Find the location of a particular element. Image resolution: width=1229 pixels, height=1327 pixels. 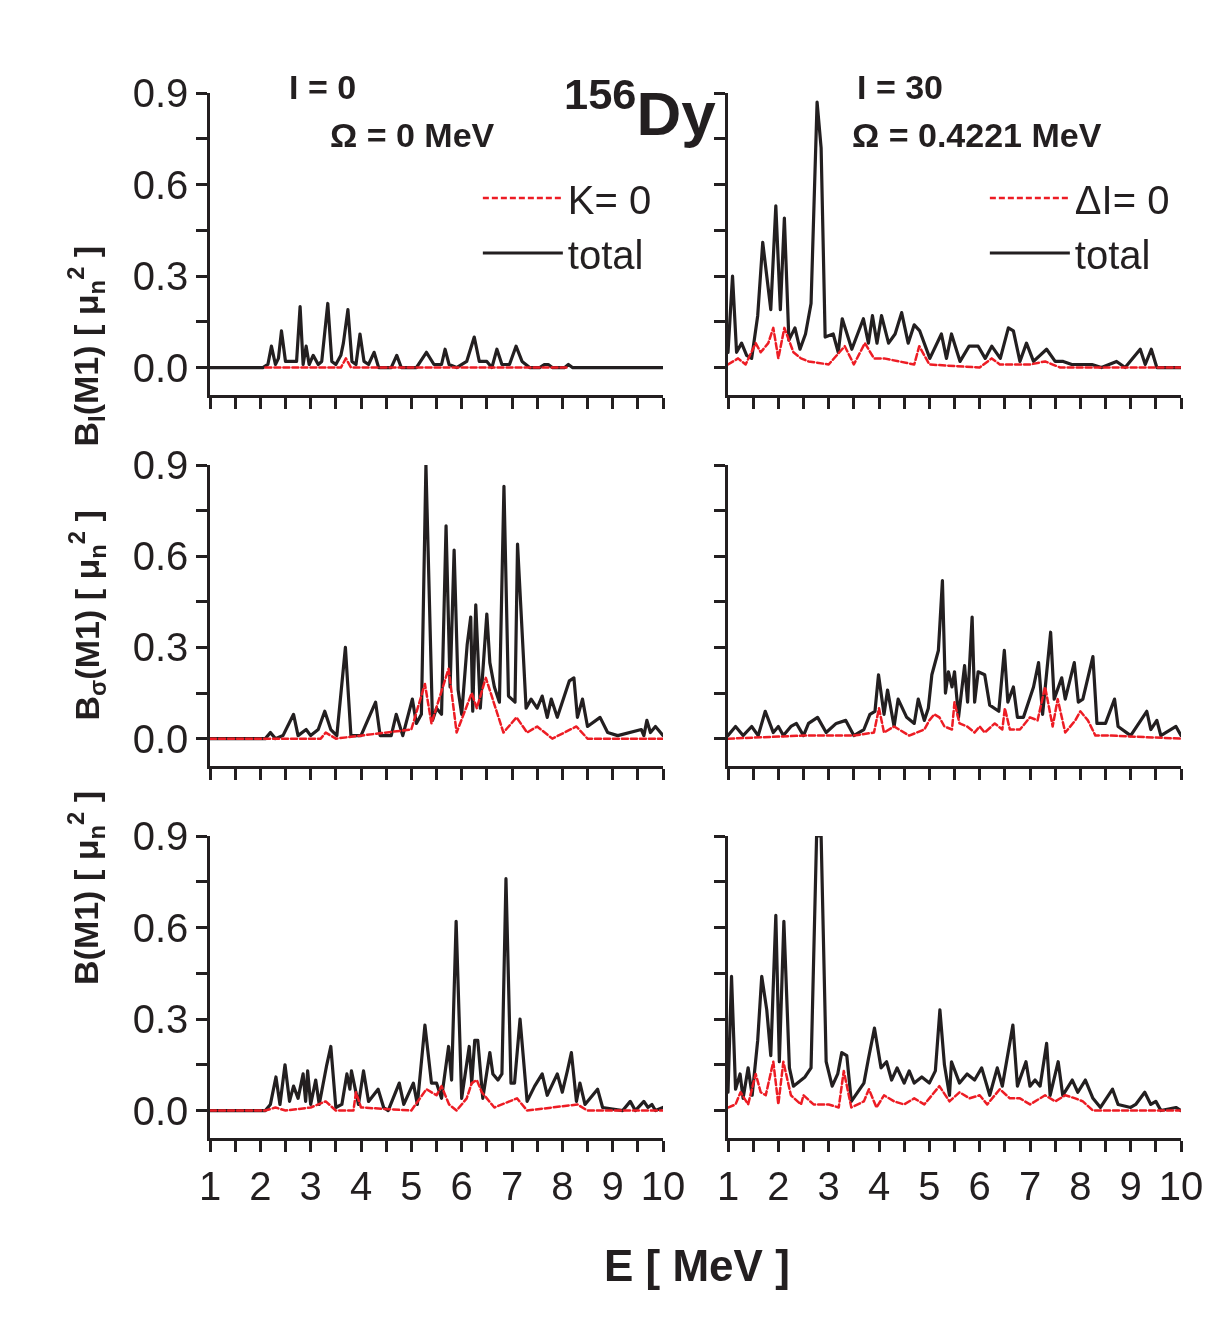

legend-label: ΔI= 0 is located at coordinates (1122, 199).